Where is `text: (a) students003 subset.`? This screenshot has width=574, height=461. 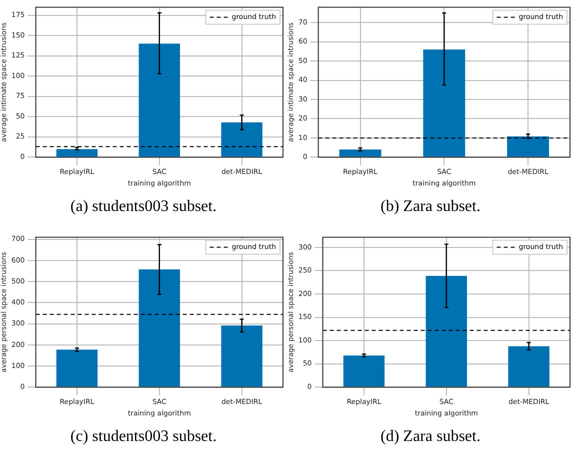 text: (a) students003 subset. is located at coordinates (143, 207).